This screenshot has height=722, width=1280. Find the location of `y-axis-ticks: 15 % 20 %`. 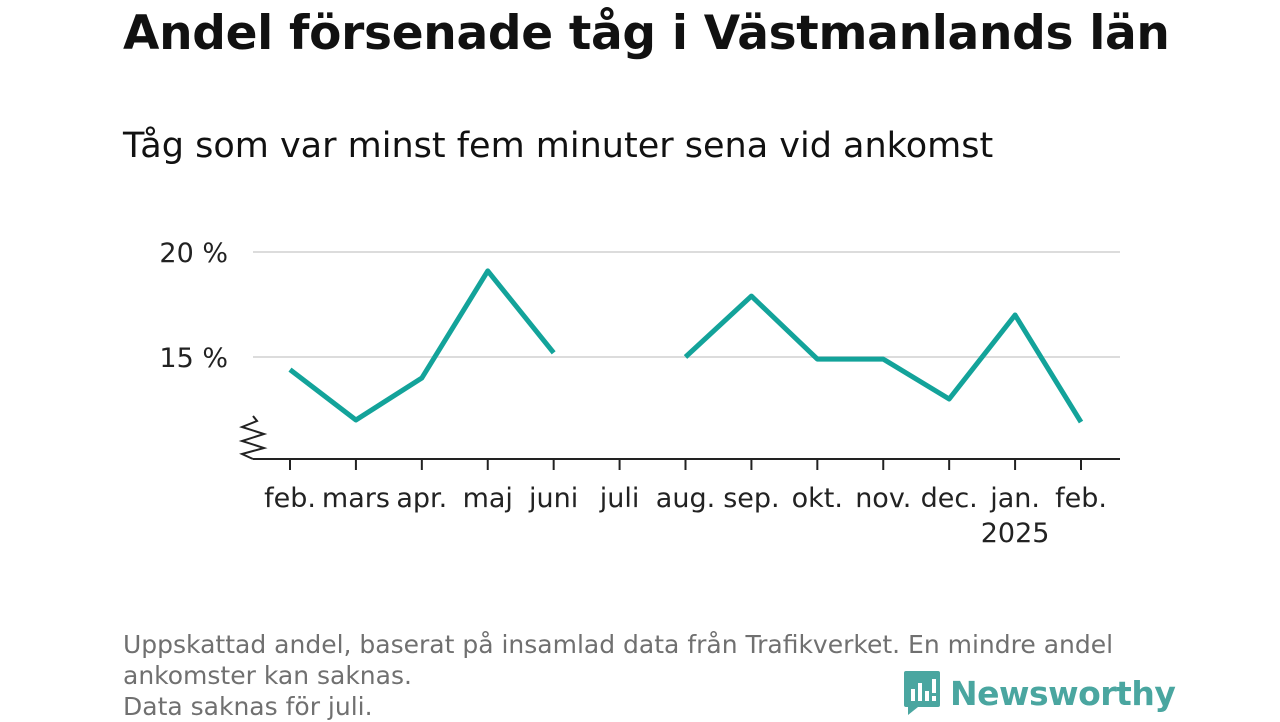

y-axis-ticks: 15 % 20 % is located at coordinates (193, 306).